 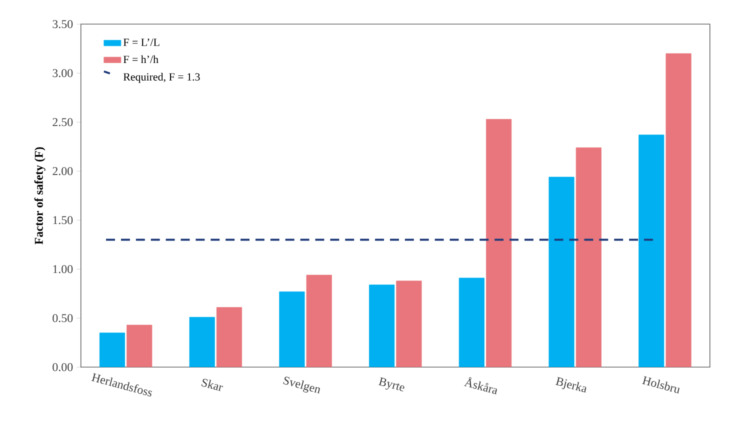 I want to click on x-tick-label: Skar, so click(x=212, y=385).